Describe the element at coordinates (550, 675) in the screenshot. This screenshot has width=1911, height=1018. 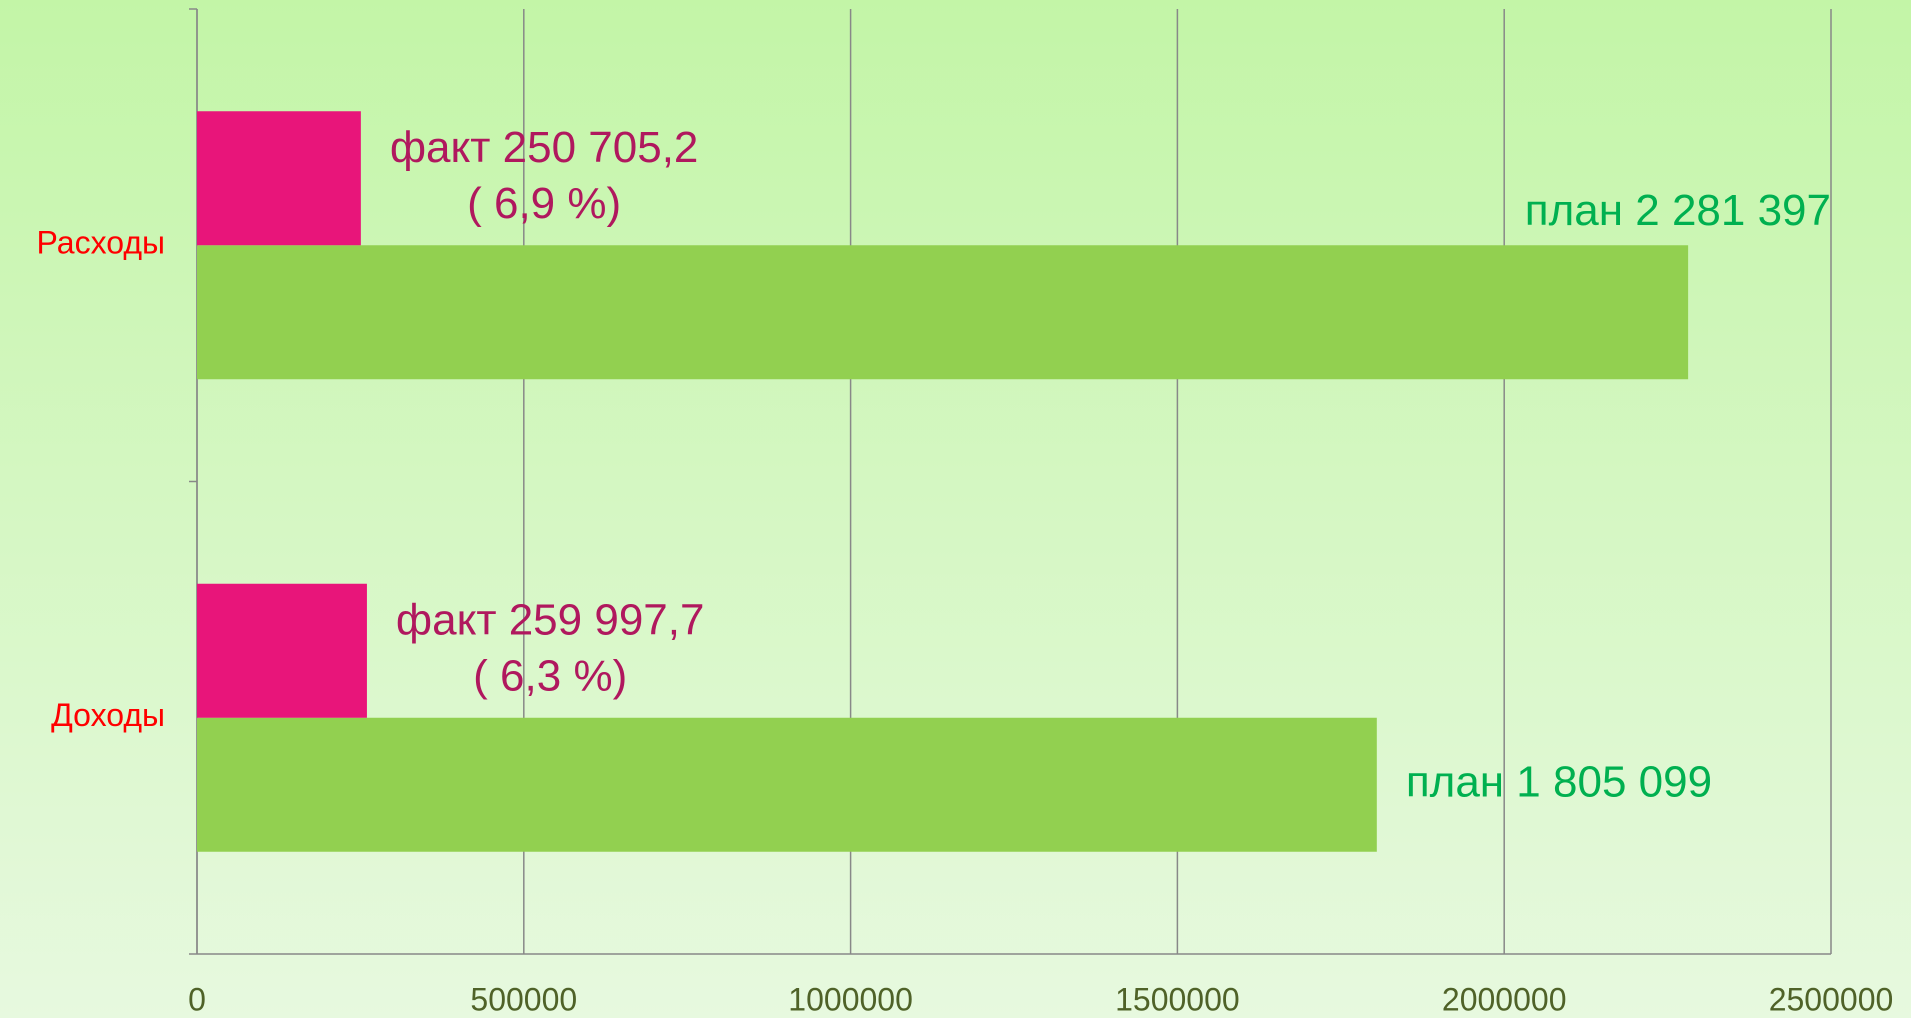
I see `data-label: ( 6,3 %)` at that location.